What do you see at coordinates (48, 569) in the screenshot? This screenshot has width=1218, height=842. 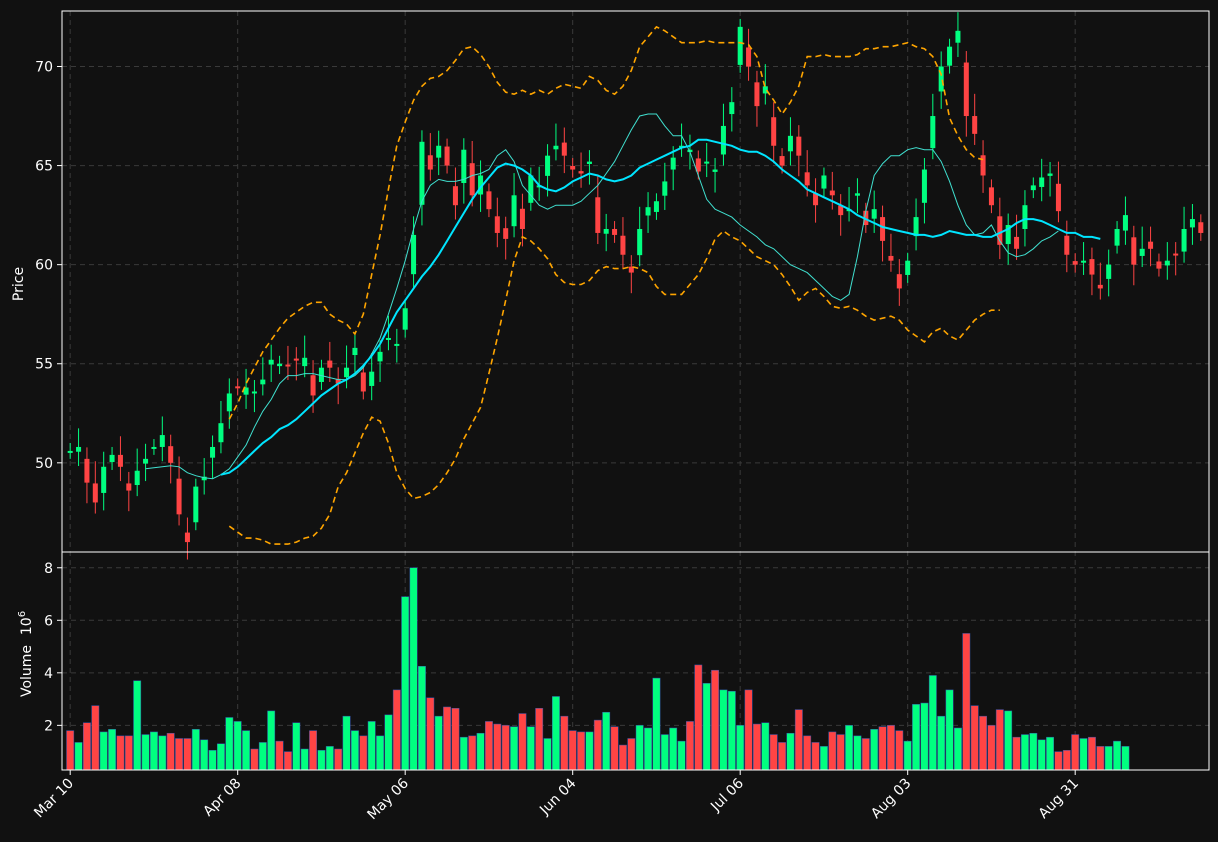 I see `volume-tick-label: 8` at bounding box center [48, 569].